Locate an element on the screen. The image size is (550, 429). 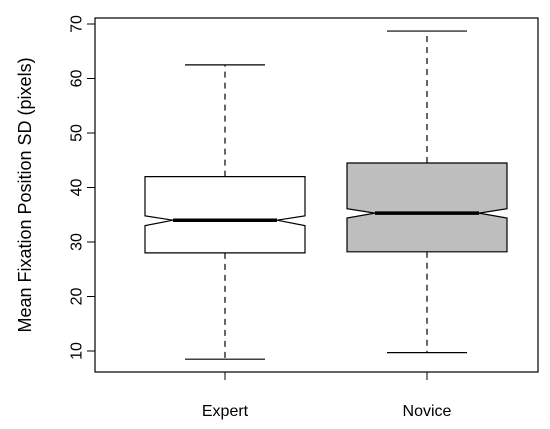
x-tick-label: Expert is located at coordinates (225, 411).